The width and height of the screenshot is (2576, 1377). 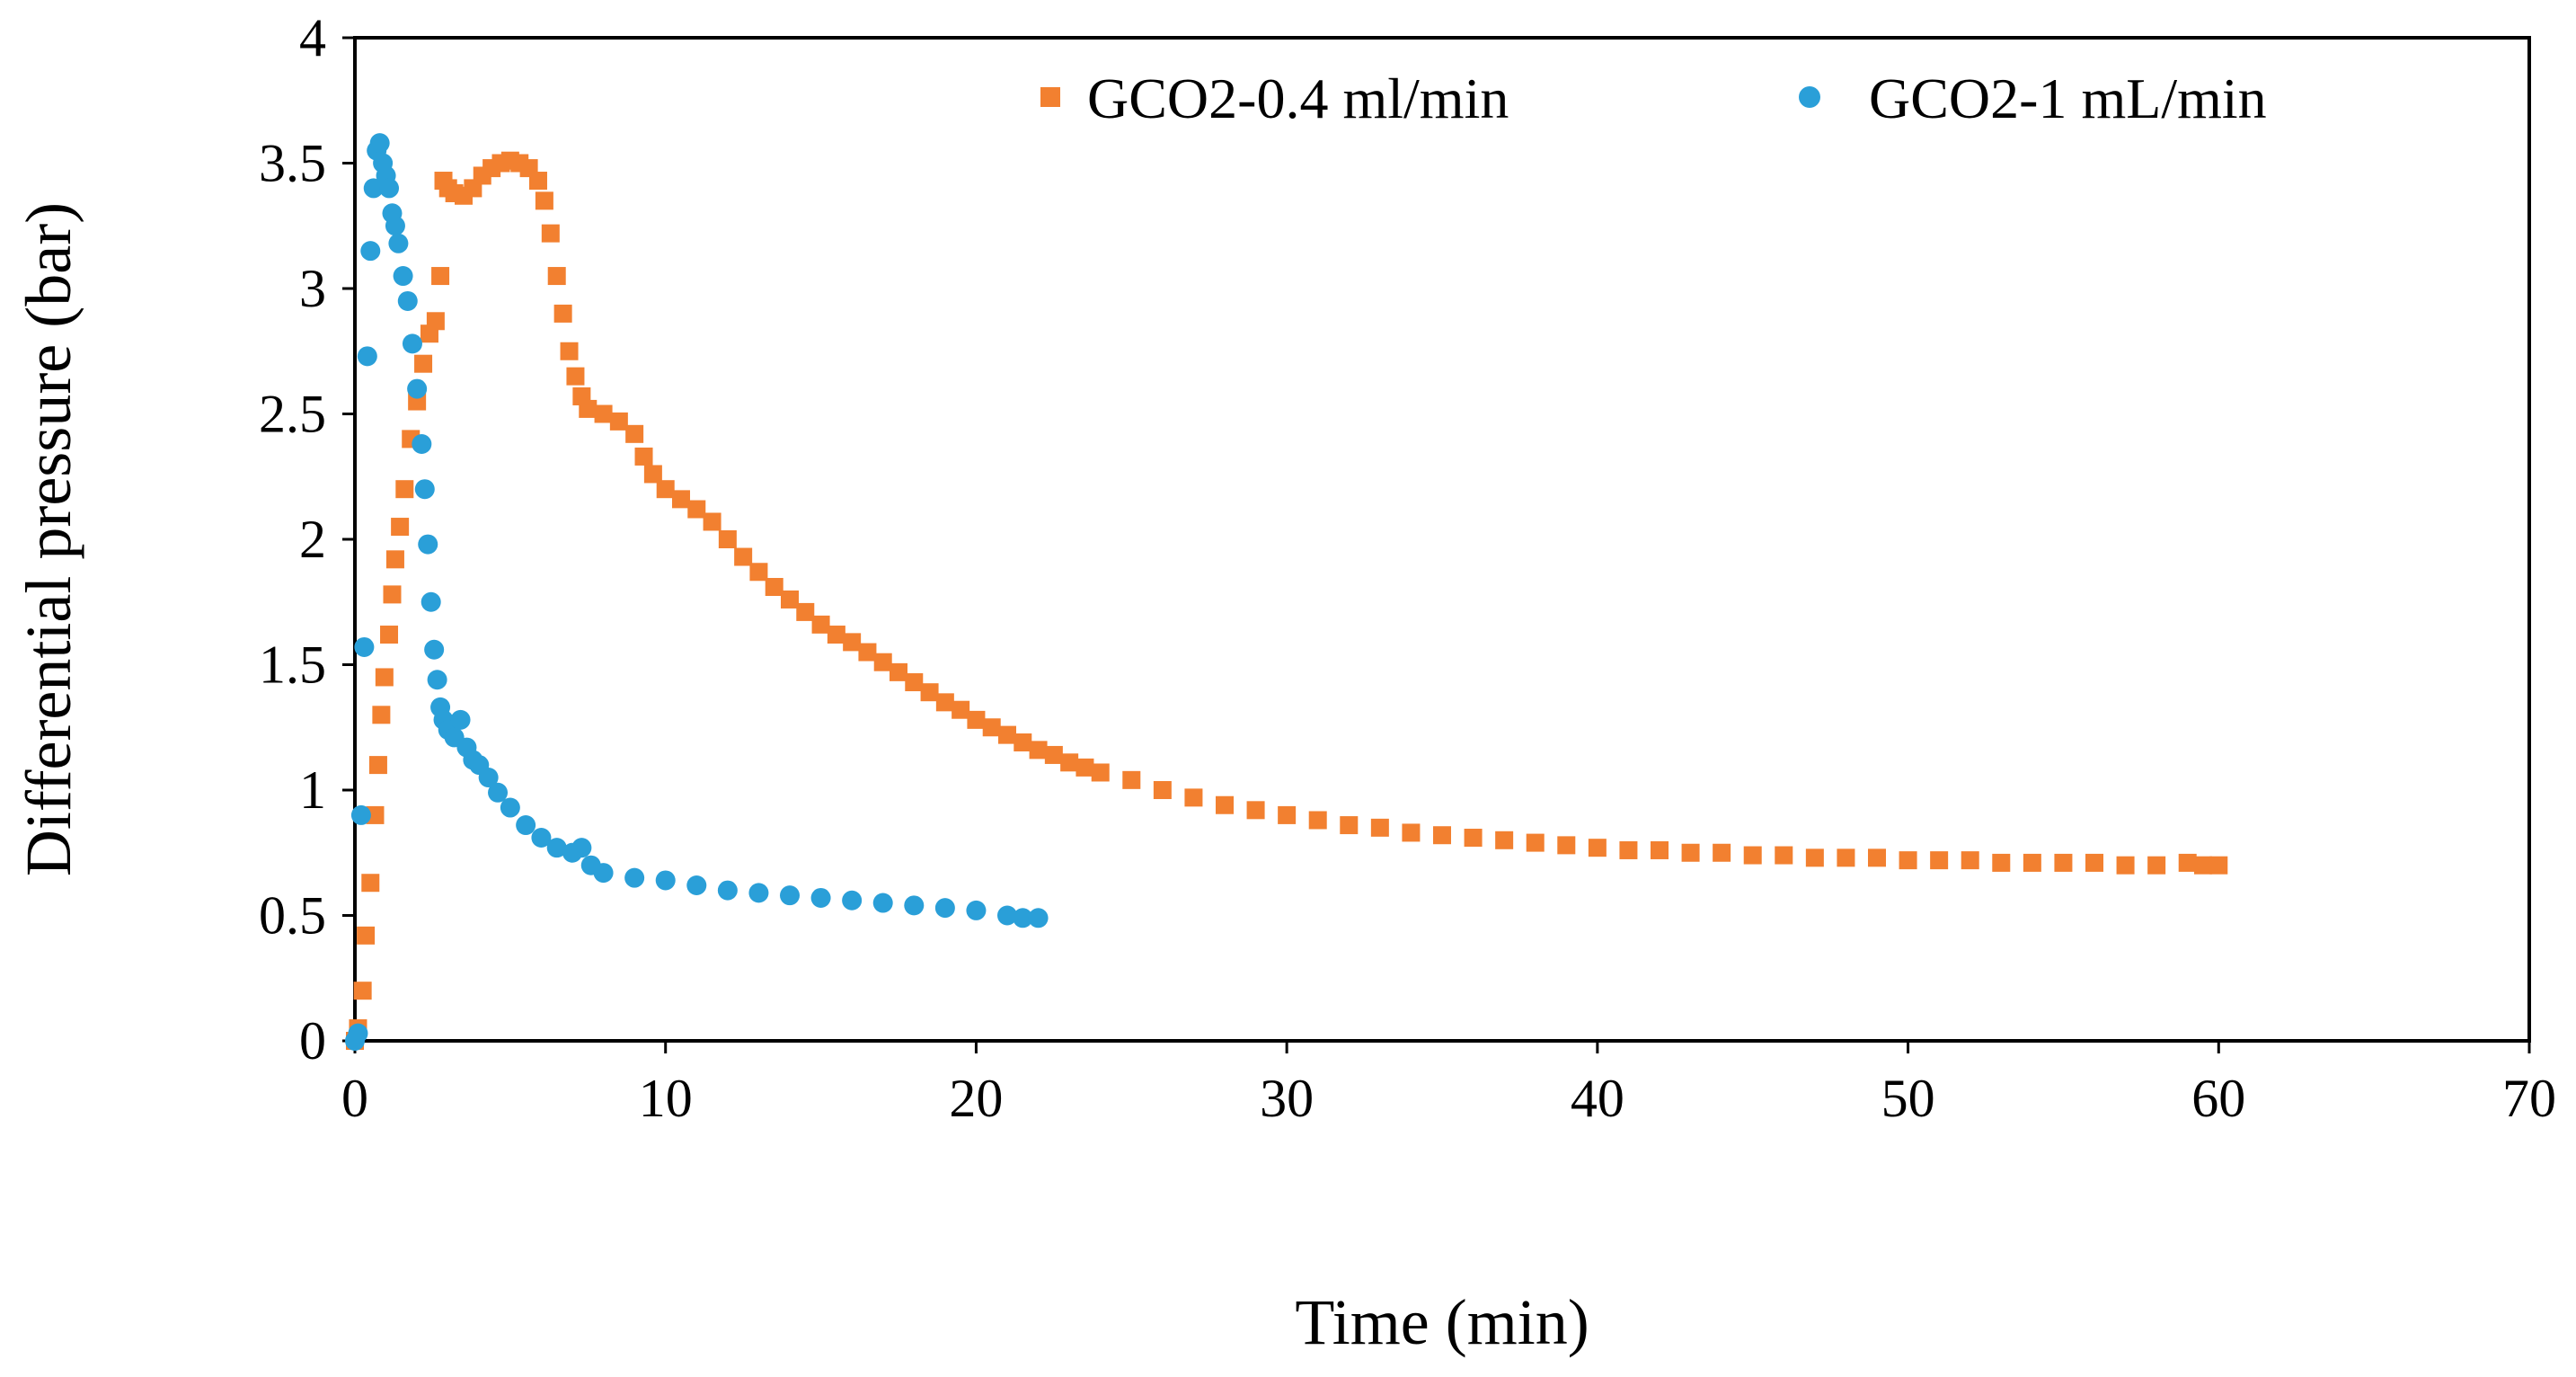 I want to click on x-tick-label: 0, so click(x=355, y=1098).